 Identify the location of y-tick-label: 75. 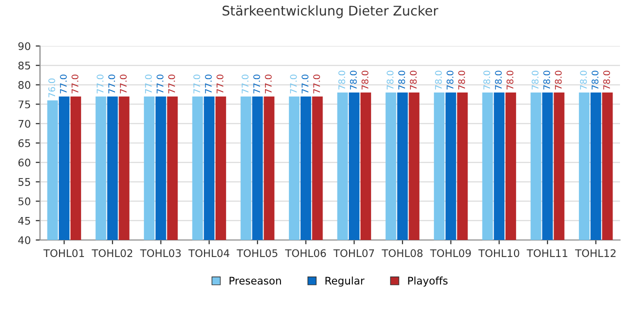
(24, 104).